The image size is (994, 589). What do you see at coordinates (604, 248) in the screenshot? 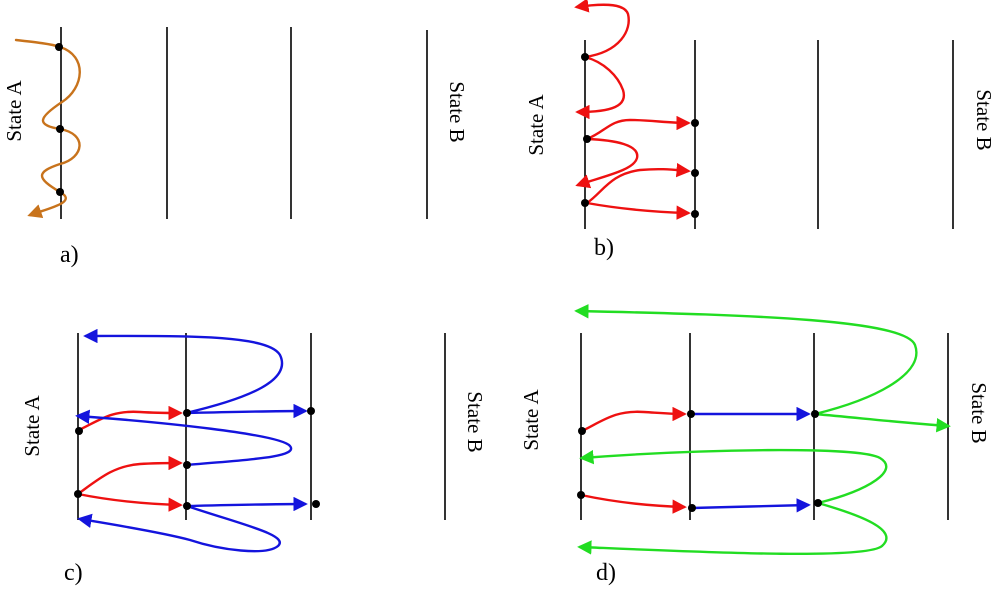
I see `panel-label: b)` at bounding box center [604, 248].